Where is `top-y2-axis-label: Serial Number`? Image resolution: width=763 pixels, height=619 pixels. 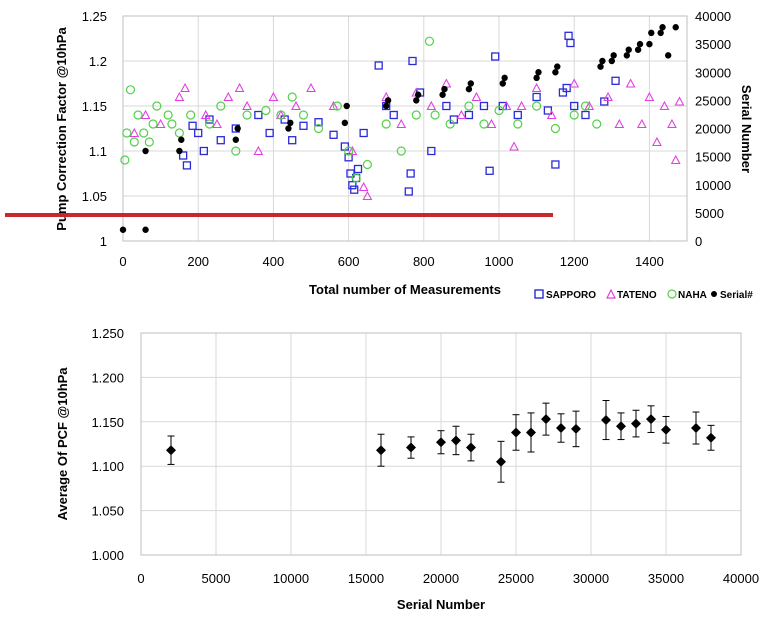 top-y2-axis-label: Serial Number is located at coordinates (746, 129).